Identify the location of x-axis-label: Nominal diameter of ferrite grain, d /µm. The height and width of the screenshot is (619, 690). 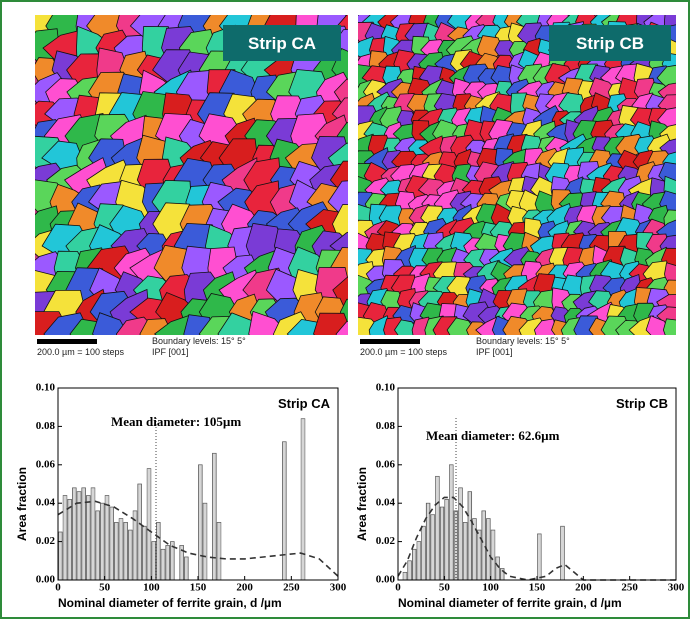
(170, 603).